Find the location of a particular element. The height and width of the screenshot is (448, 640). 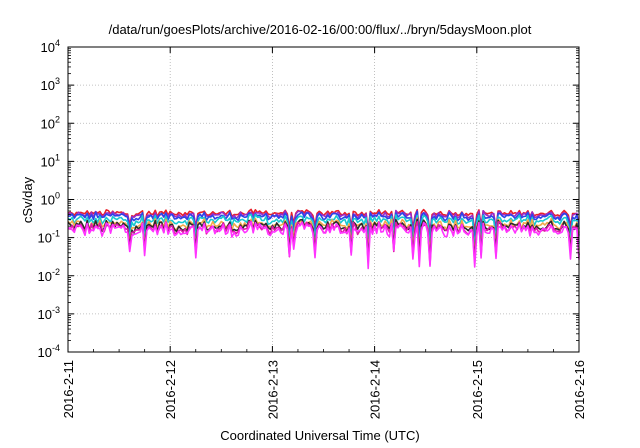

y-tick-label: 10⁴ is located at coordinates (50, 46).